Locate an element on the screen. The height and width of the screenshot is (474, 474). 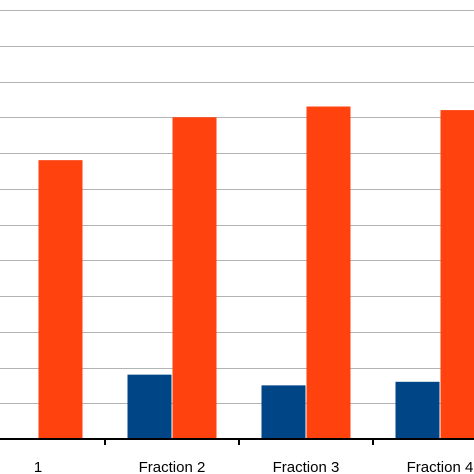
x-tick-label: Fraction 3 is located at coordinates (306, 466).